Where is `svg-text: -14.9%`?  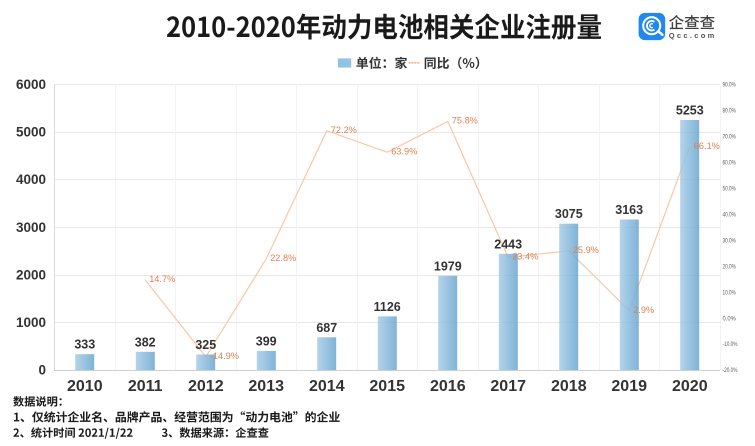 svg-text: -14.9% is located at coordinates (224, 356).